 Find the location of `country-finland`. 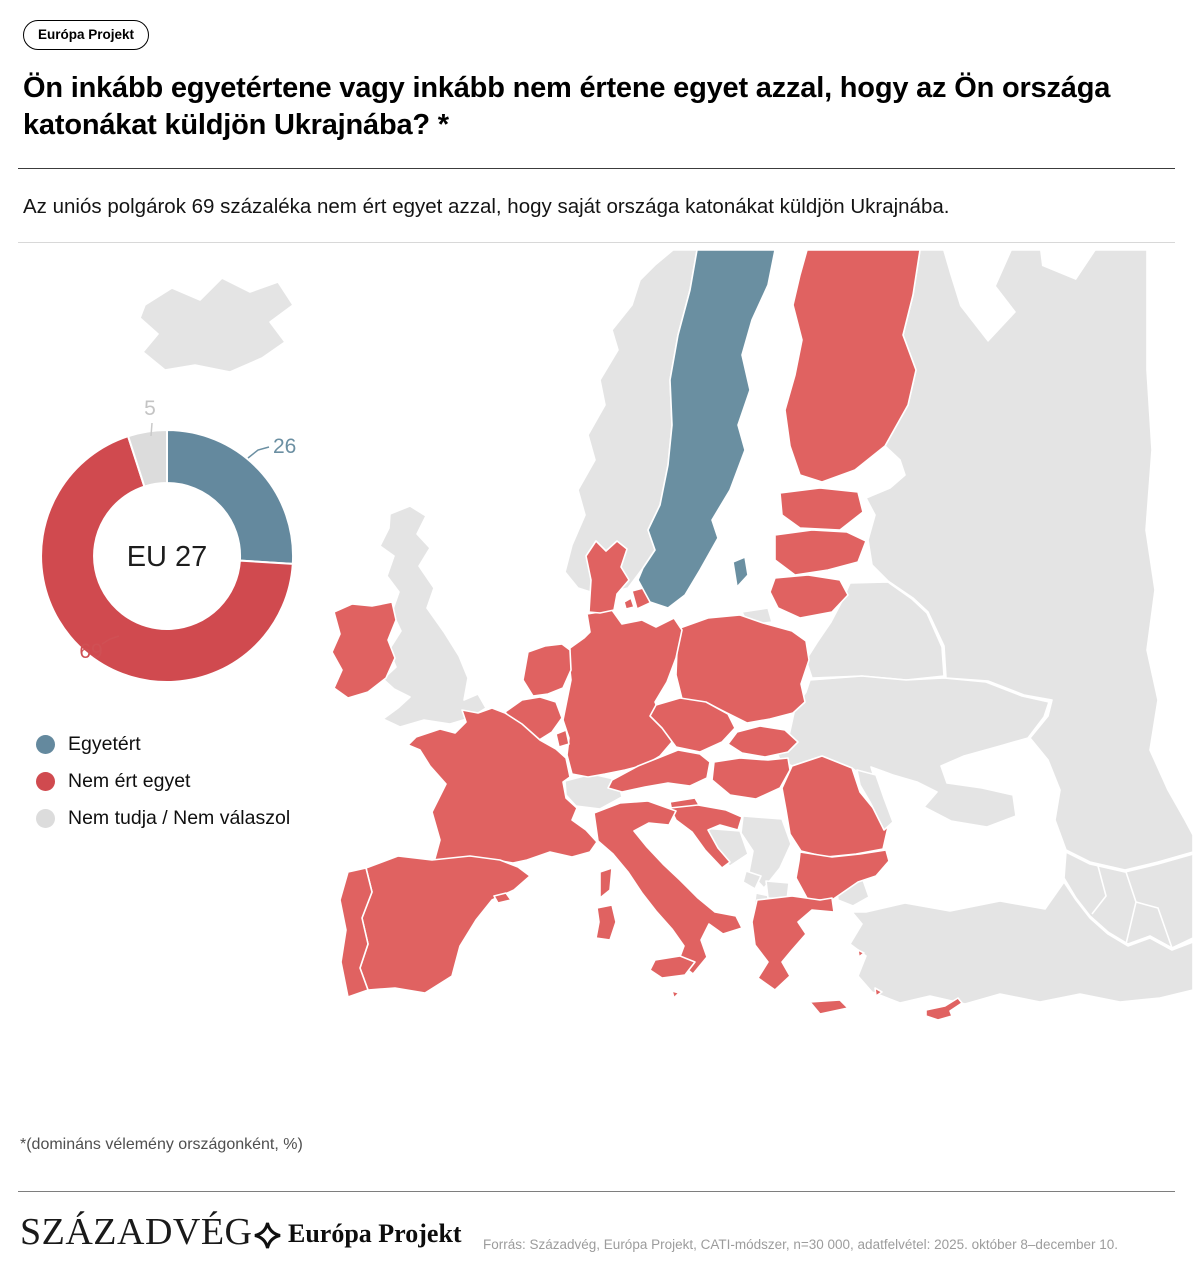

country-finland is located at coordinates (852, 366).